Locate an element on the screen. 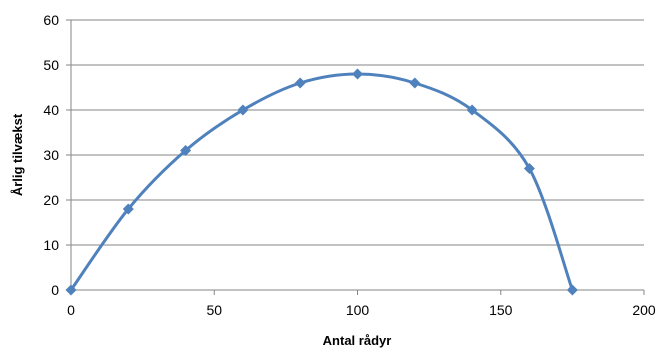 The width and height of the screenshot is (665, 350). x-axis-title: Antal rådyr is located at coordinates (357, 340).